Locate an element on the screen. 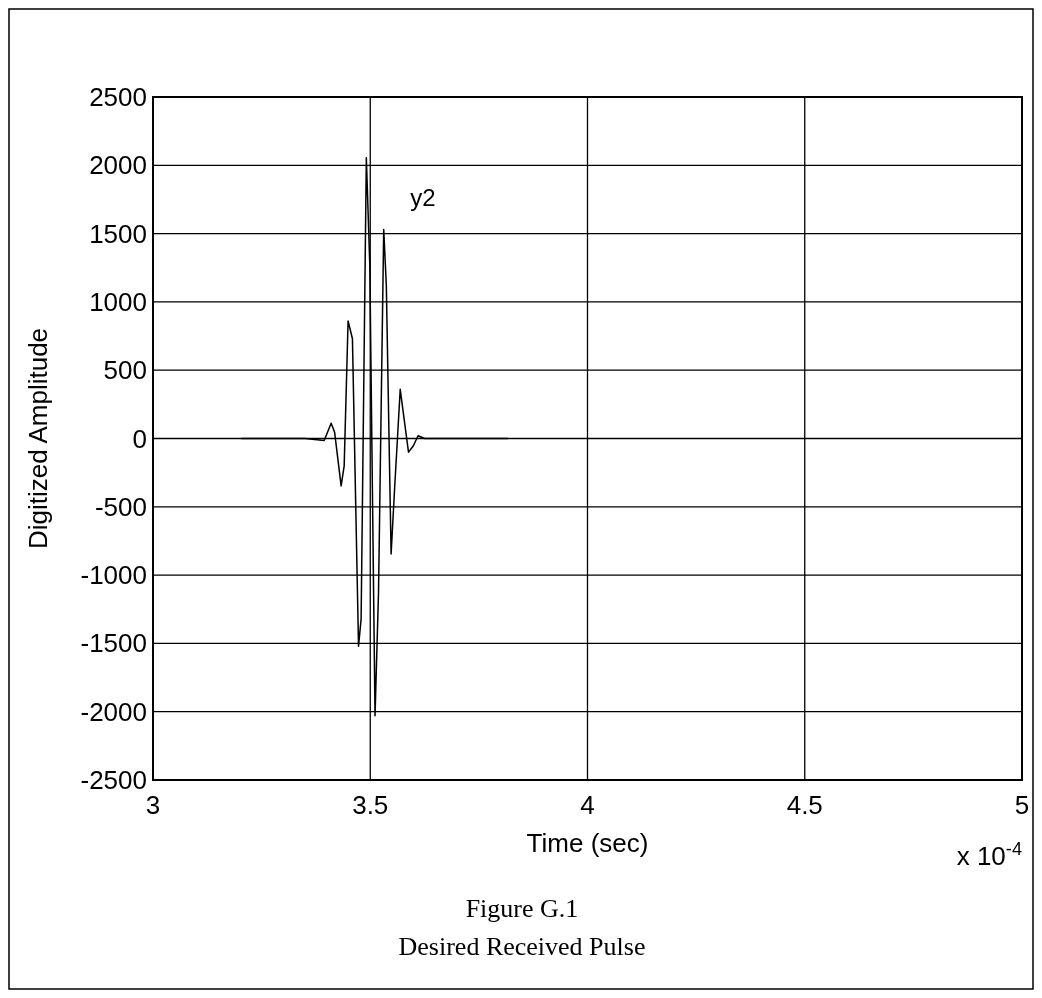 This screenshot has width=1042, height=998. y-tick-label: 1500 is located at coordinates (118, 233).